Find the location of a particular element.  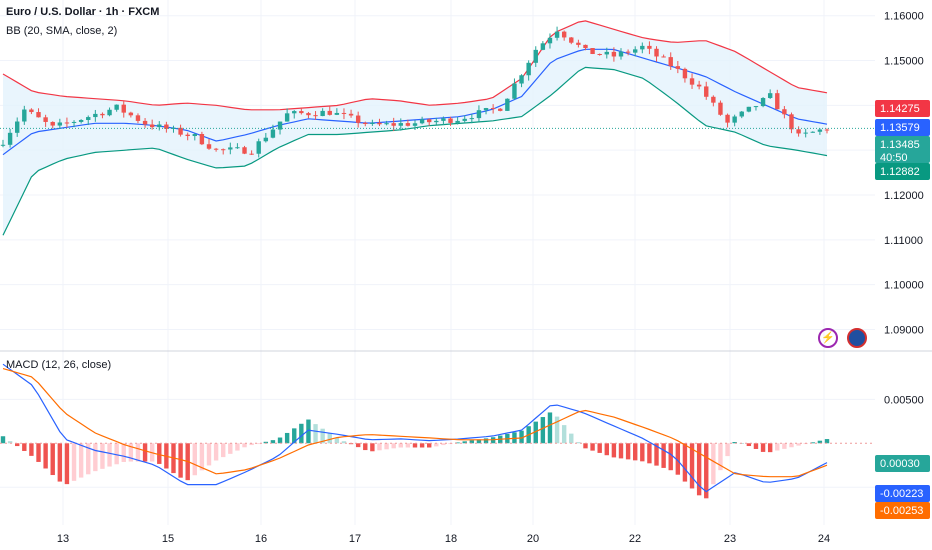

eu-us-flag-icon is located at coordinates (857, 338).